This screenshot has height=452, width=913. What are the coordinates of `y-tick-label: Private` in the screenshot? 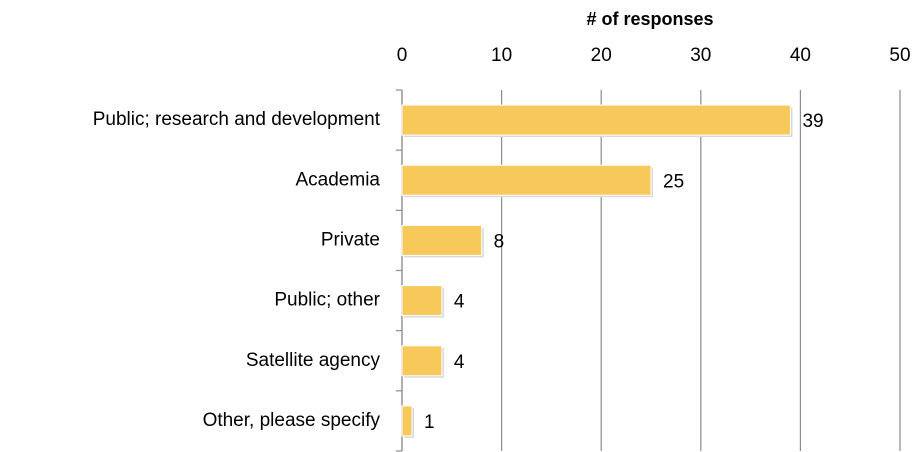 It's located at (350, 239).